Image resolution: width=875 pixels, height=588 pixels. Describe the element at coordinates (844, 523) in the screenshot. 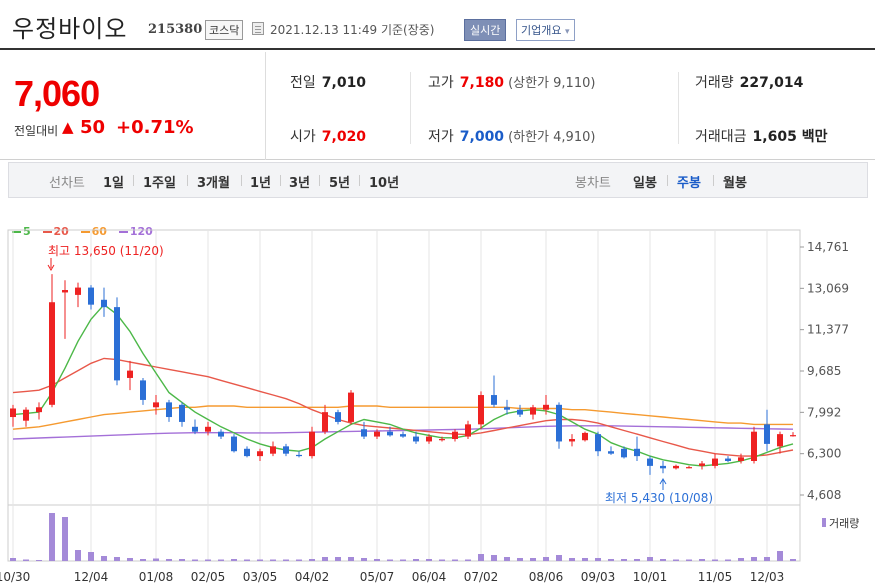

I see `volume-legend-label: 거래량` at that location.